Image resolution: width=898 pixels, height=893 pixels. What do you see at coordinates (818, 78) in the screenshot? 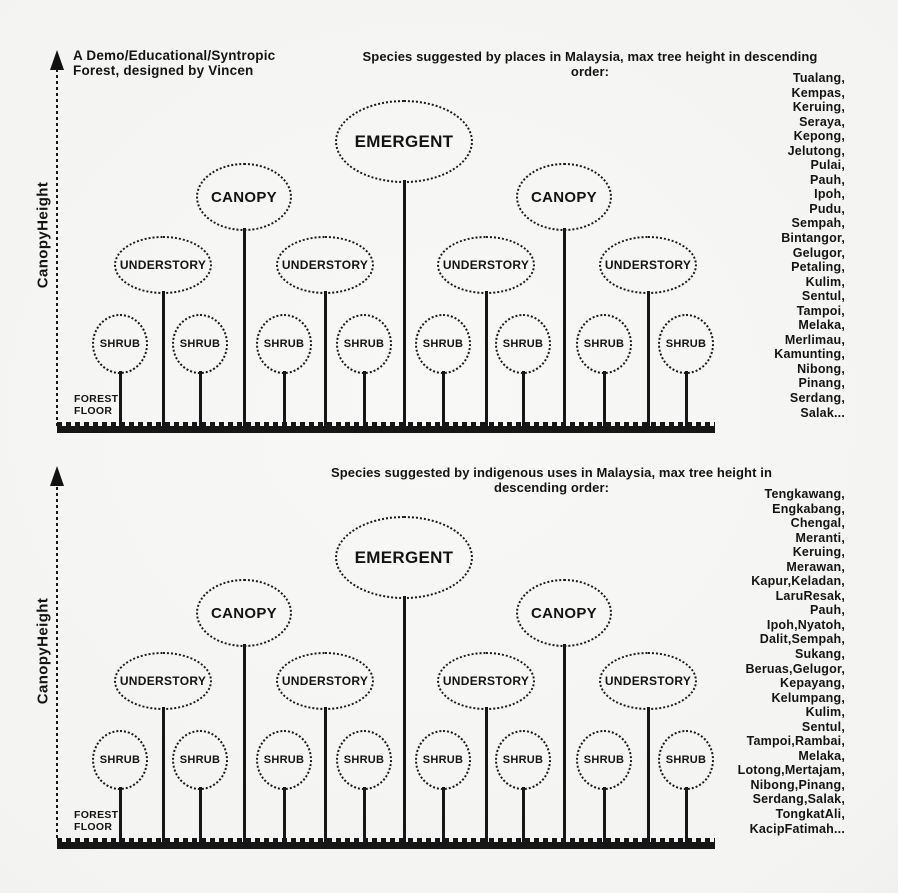
I see `species-item: Tualang,` at bounding box center [818, 78].